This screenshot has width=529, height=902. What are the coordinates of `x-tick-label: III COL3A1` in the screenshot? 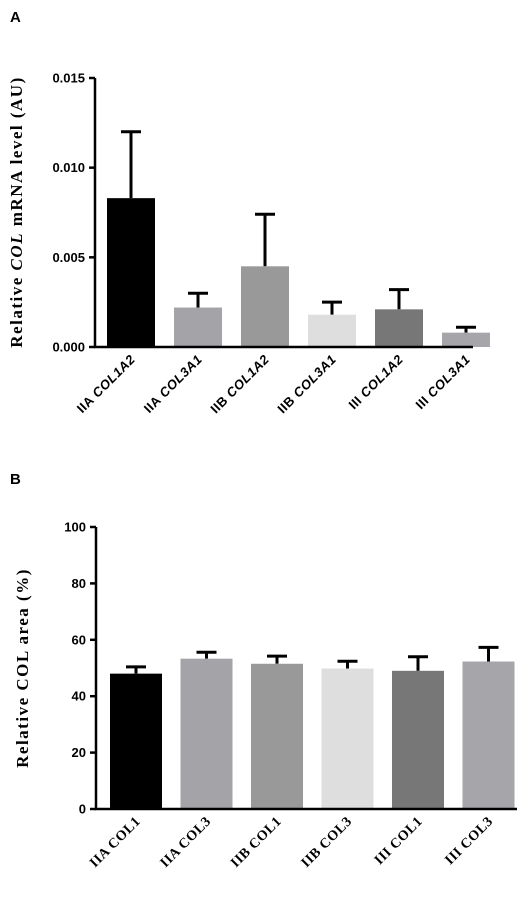 It's located at (442, 382).